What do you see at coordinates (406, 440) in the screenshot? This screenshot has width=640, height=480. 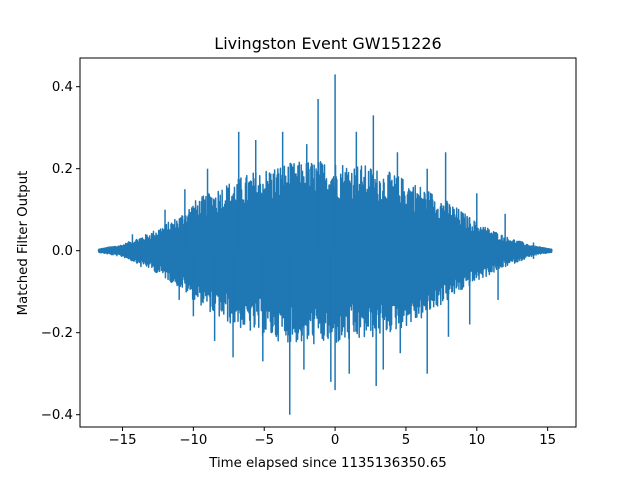 I see `x-tick-label: 5` at bounding box center [406, 440].